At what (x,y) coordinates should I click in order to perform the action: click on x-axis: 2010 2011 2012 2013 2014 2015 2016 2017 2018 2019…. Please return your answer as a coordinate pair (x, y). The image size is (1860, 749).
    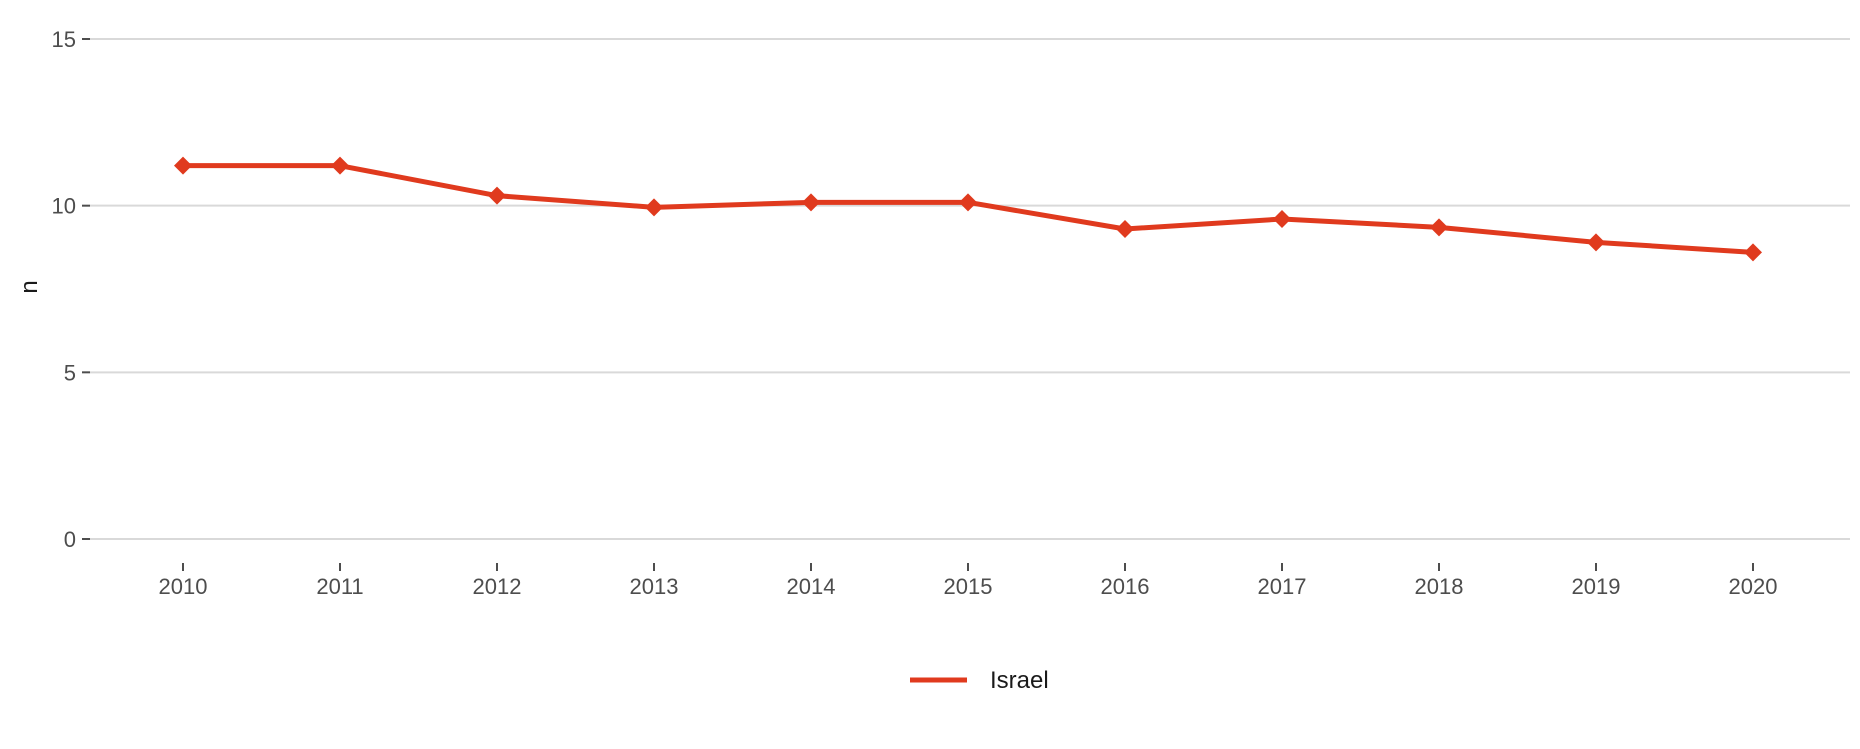
    Looking at the image, I should click on (968, 581).